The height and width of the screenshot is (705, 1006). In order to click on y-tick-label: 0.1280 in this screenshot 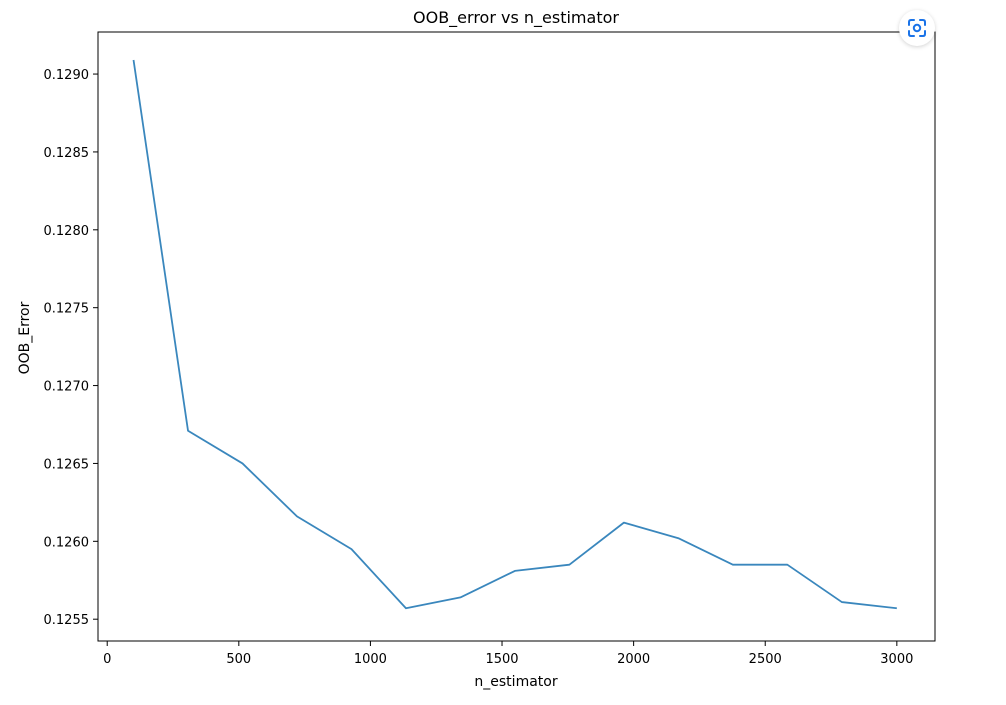, I will do `click(67, 231)`.